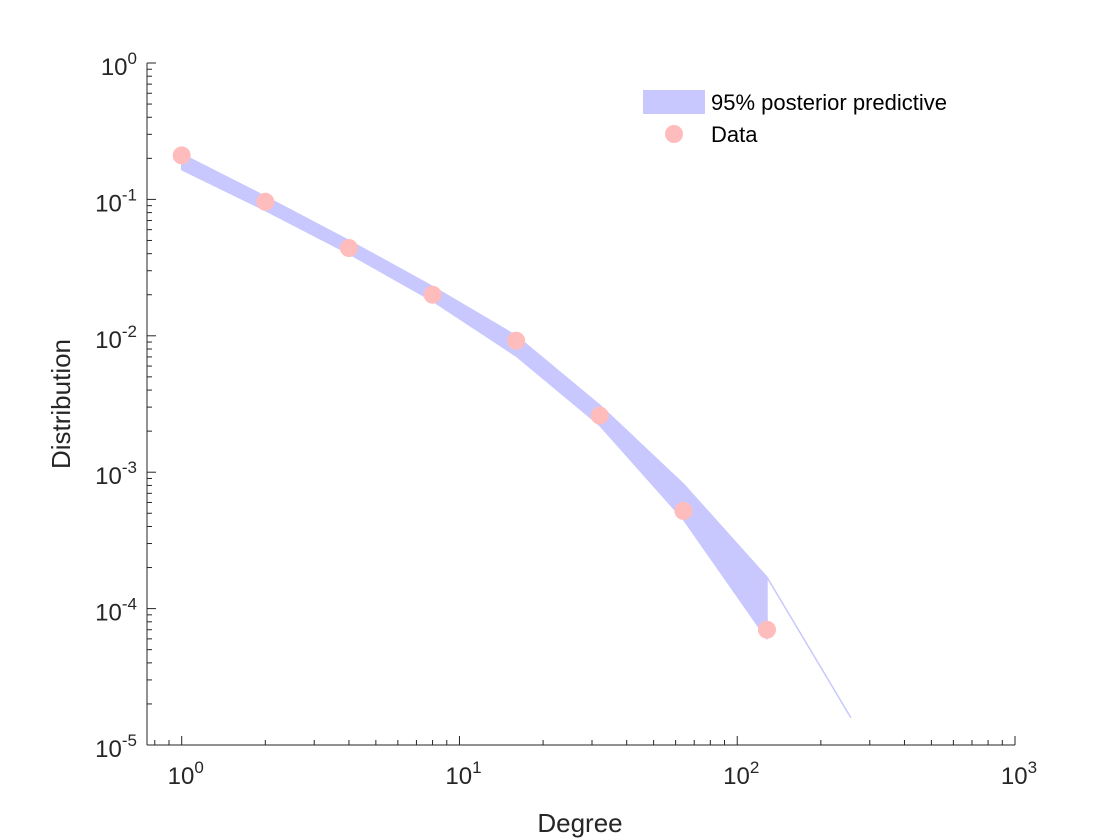  Describe the element at coordinates (741, 774) in the screenshot. I see `x-tick-label: 10²` at that location.